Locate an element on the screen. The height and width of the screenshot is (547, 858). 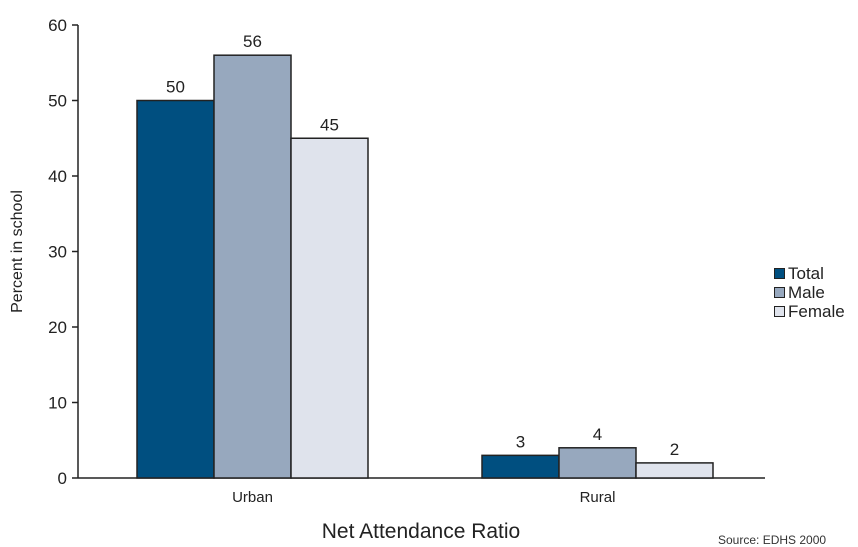
bar-female-urban is located at coordinates (329, 308).